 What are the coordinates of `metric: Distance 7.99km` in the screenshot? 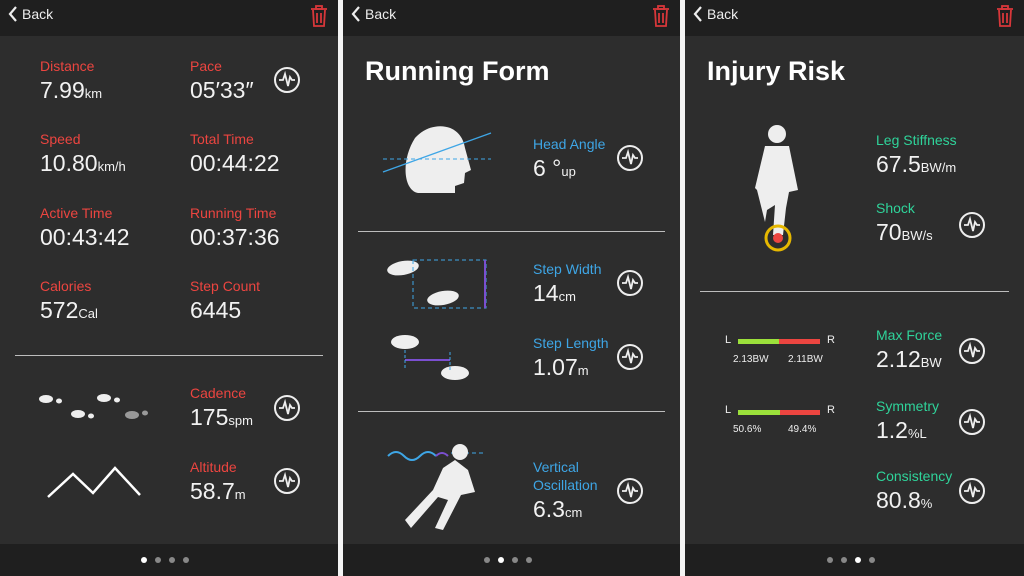 It's located at (87, 83).